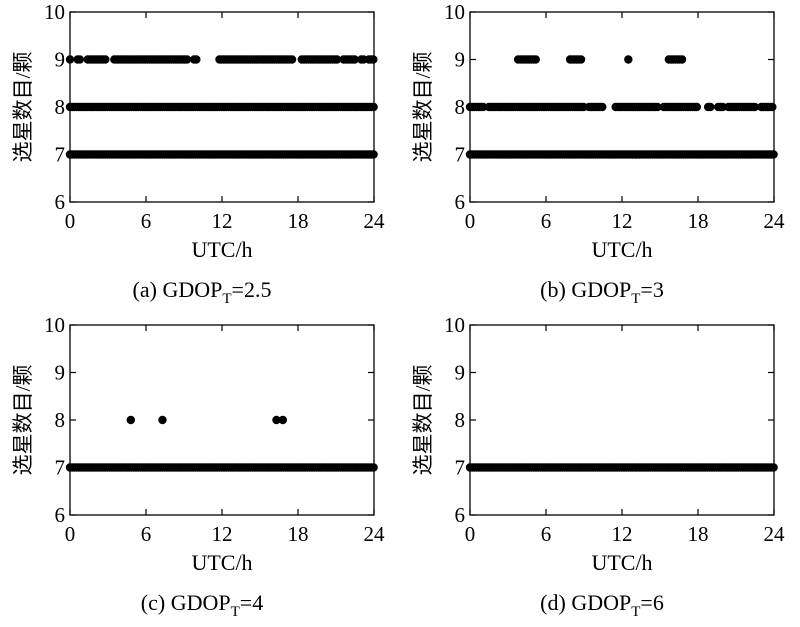 The image size is (800, 627). Describe the element at coordinates (651, 289) in the screenshot. I see `caption-suffix: =3` at that location.